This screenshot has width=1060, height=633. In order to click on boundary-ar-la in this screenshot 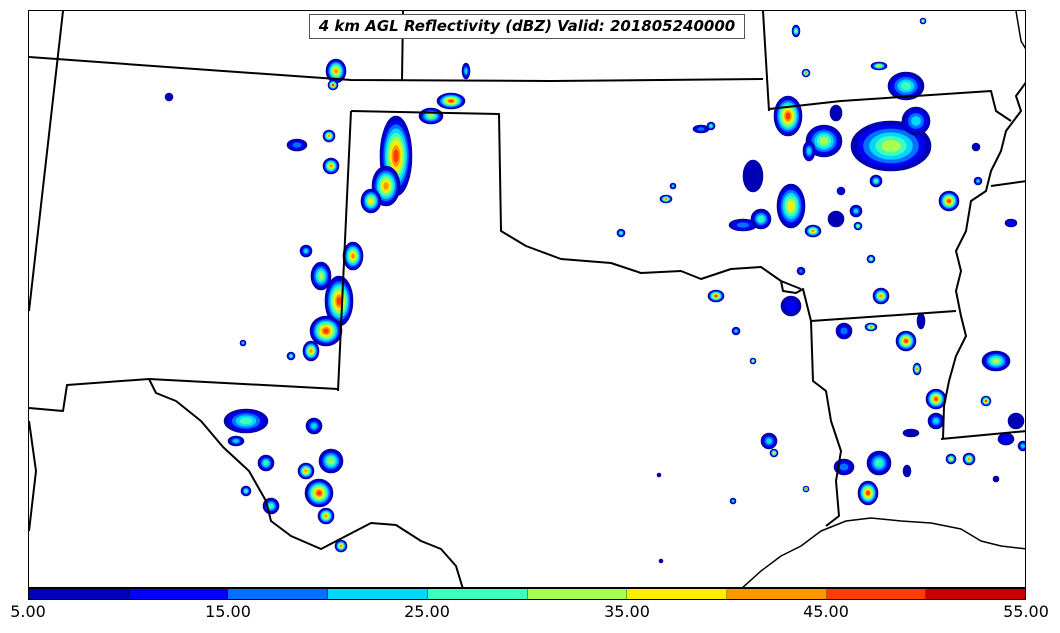, I will do `click(811, 403)`.